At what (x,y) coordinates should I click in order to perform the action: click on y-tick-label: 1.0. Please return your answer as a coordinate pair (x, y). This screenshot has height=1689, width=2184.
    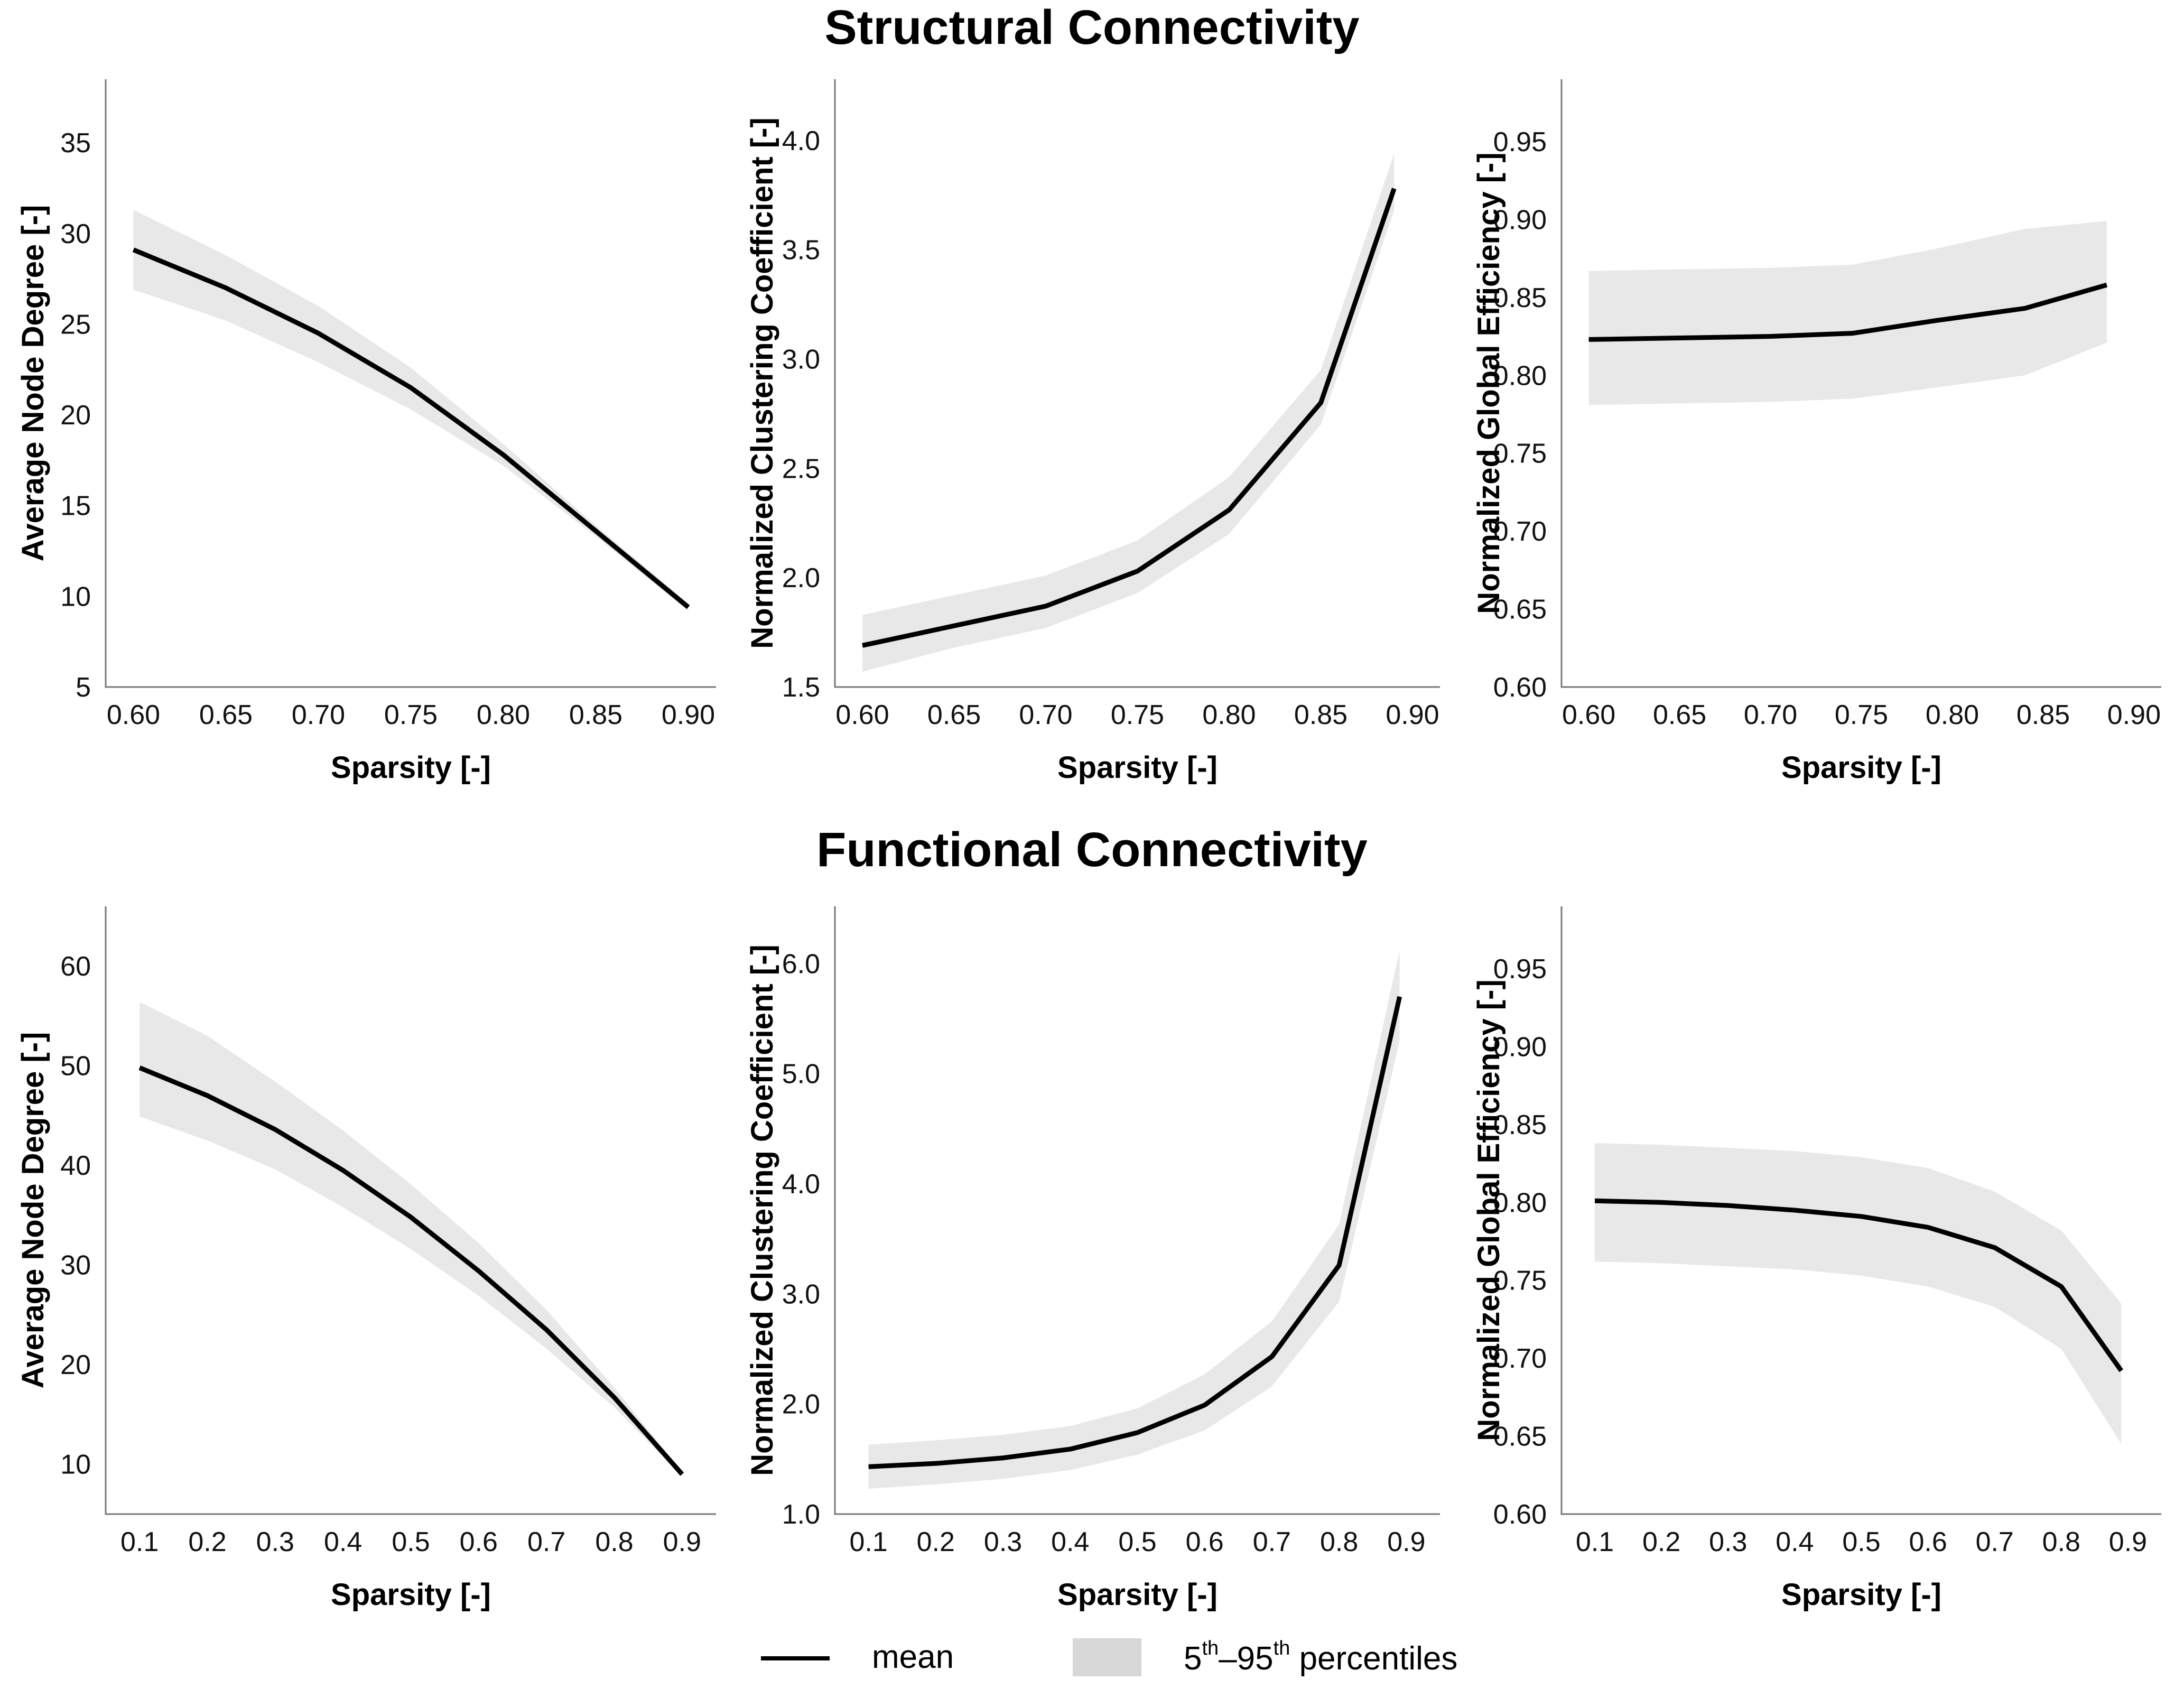
    Looking at the image, I should click on (801, 1514).